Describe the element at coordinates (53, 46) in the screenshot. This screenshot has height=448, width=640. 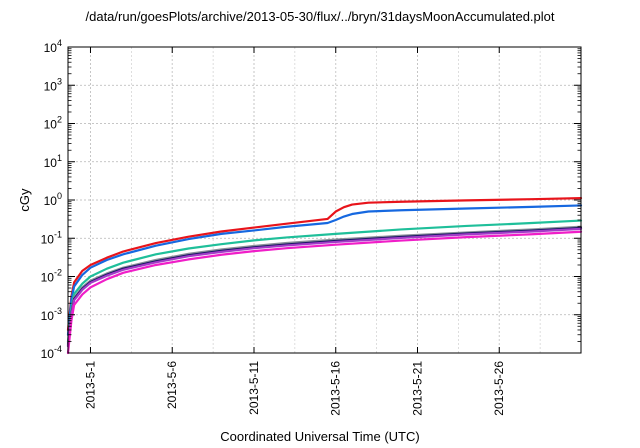
I see `y-tick-label: 10⁴` at that location.